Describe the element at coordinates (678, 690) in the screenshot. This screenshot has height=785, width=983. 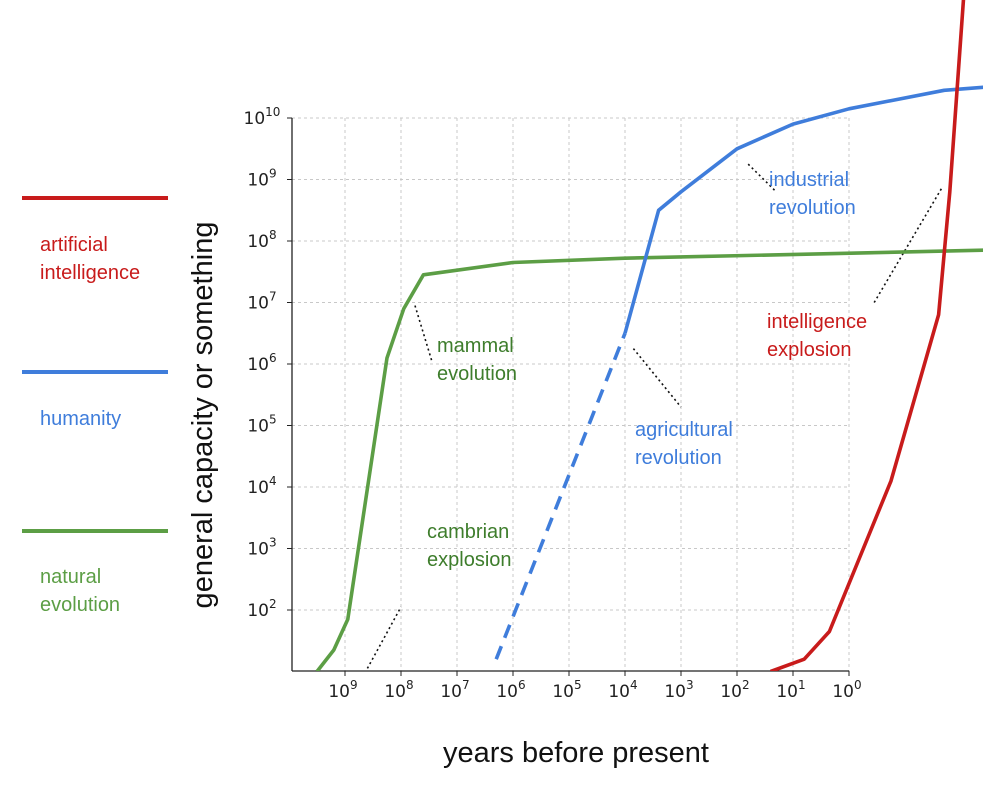
I see `x-tick-label: 10³` at that location.